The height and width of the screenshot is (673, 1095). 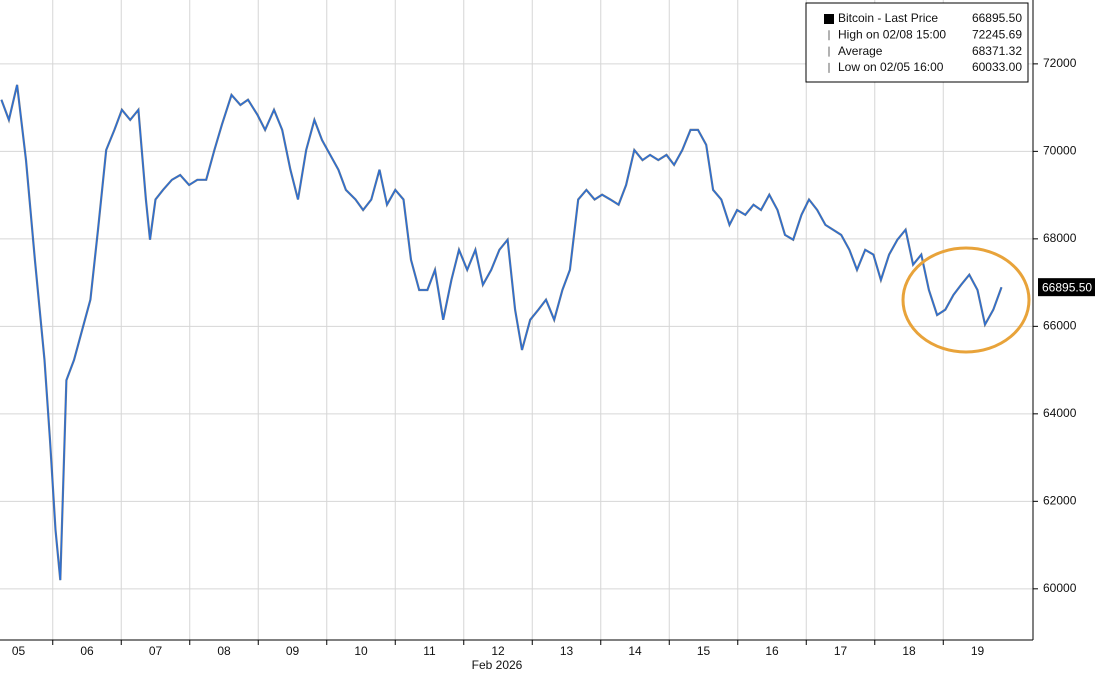 What do you see at coordinates (829, 19) in the screenshot?
I see `legend-swatch` at bounding box center [829, 19].